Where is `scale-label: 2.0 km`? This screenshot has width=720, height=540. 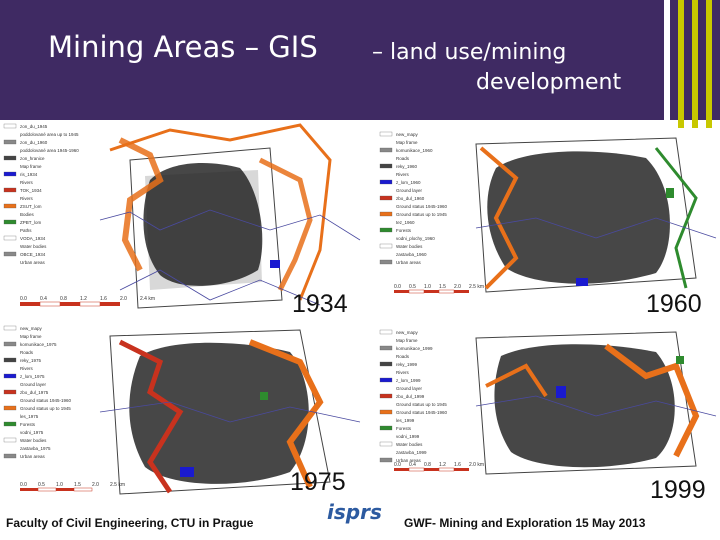 scale-label: 2.0 km is located at coordinates (476, 465).